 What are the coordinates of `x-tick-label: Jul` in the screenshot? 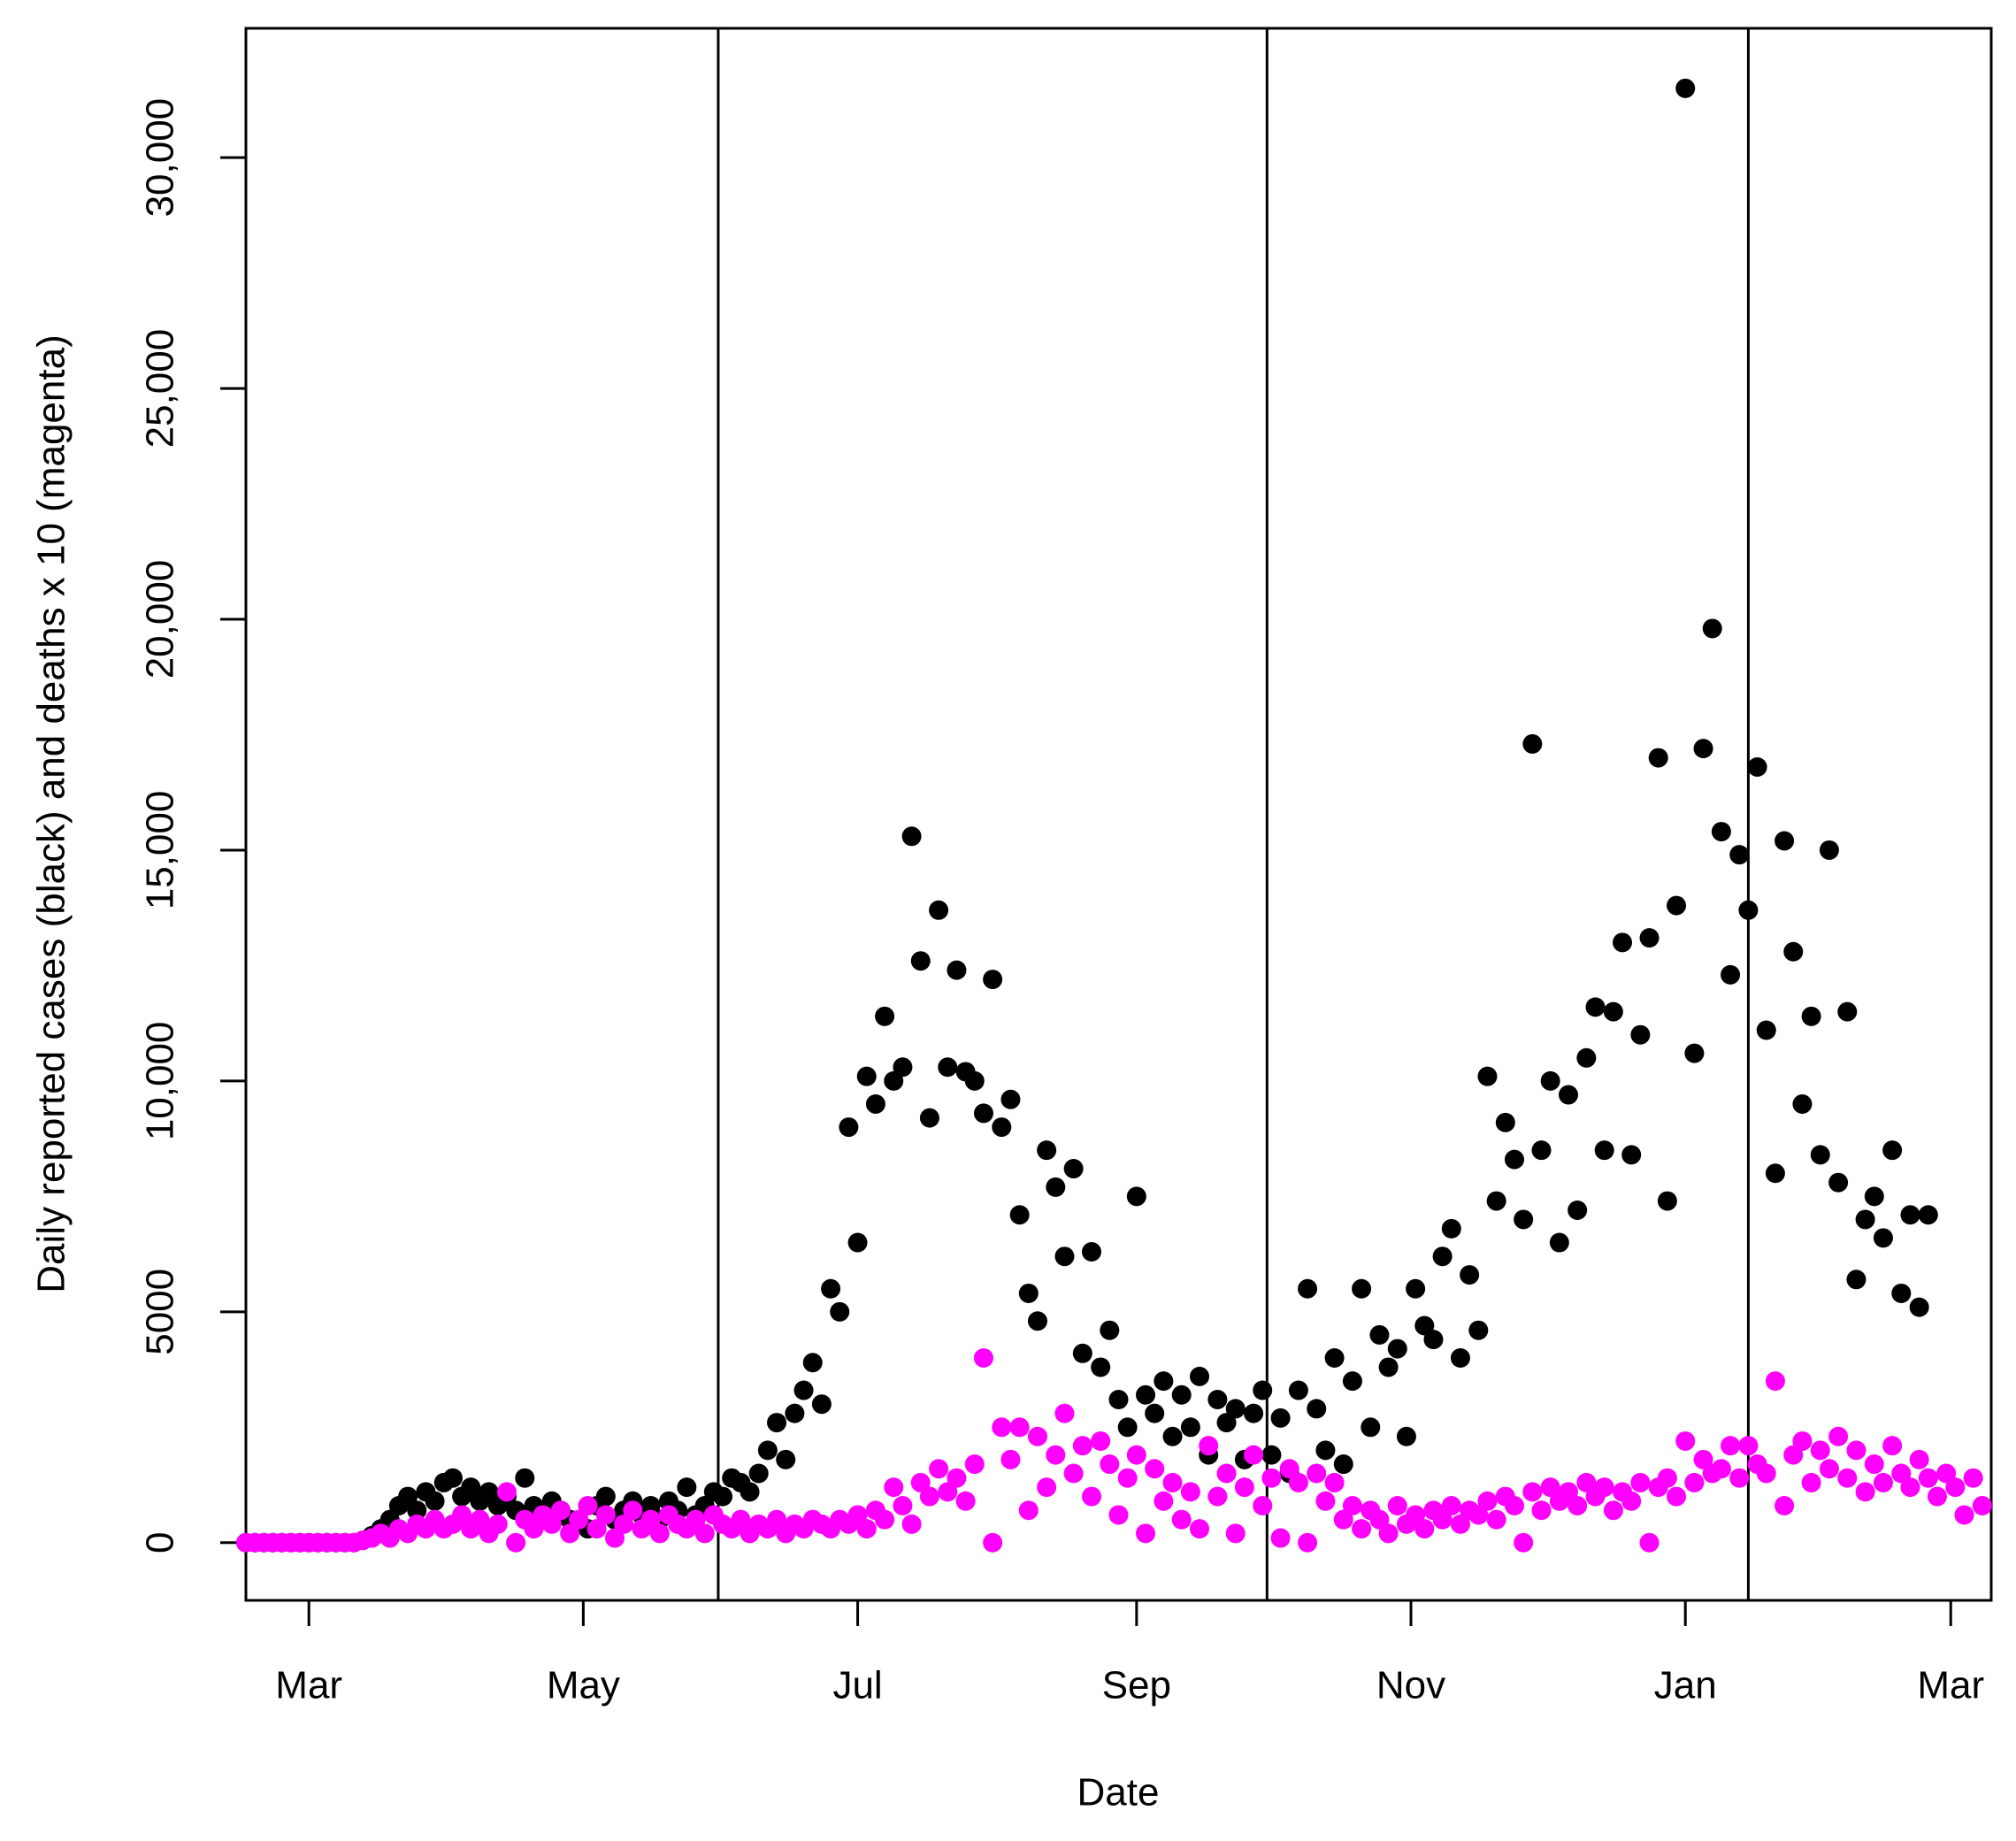 It's located at (857, 1685).